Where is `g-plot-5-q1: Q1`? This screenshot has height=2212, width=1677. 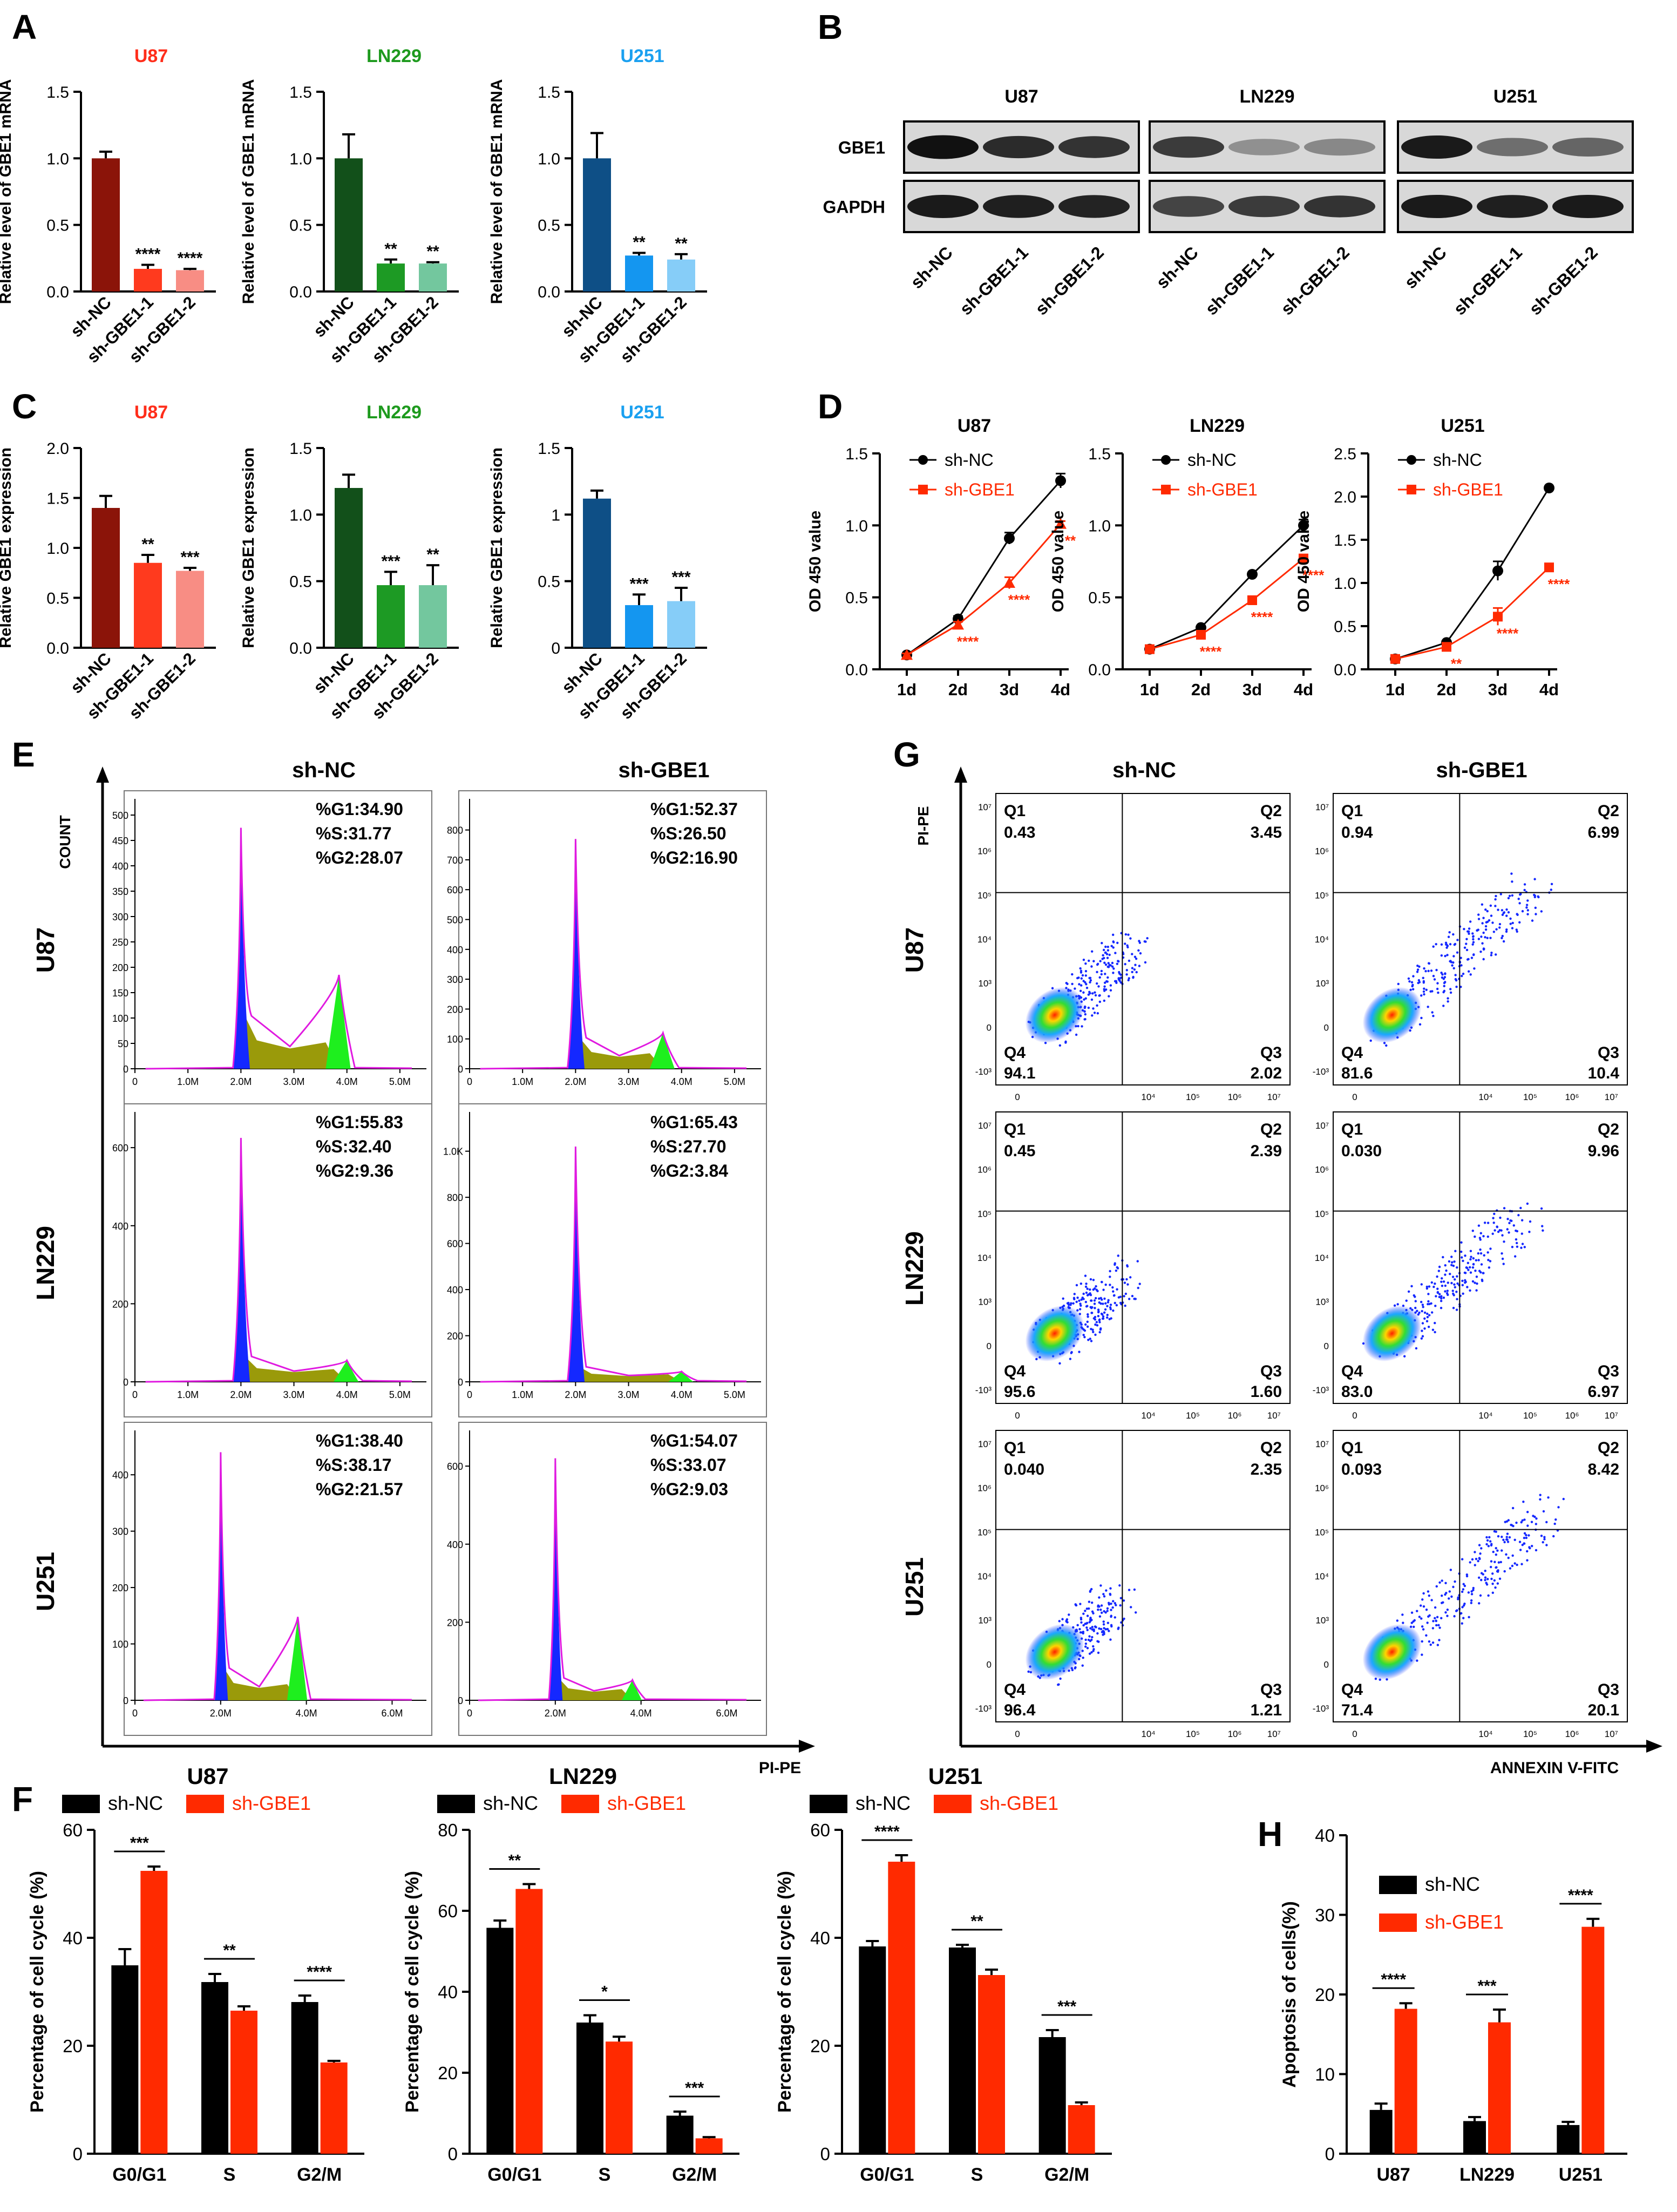
g-plot-5-q1: Q1 is located at coordinates (1352, 1448).